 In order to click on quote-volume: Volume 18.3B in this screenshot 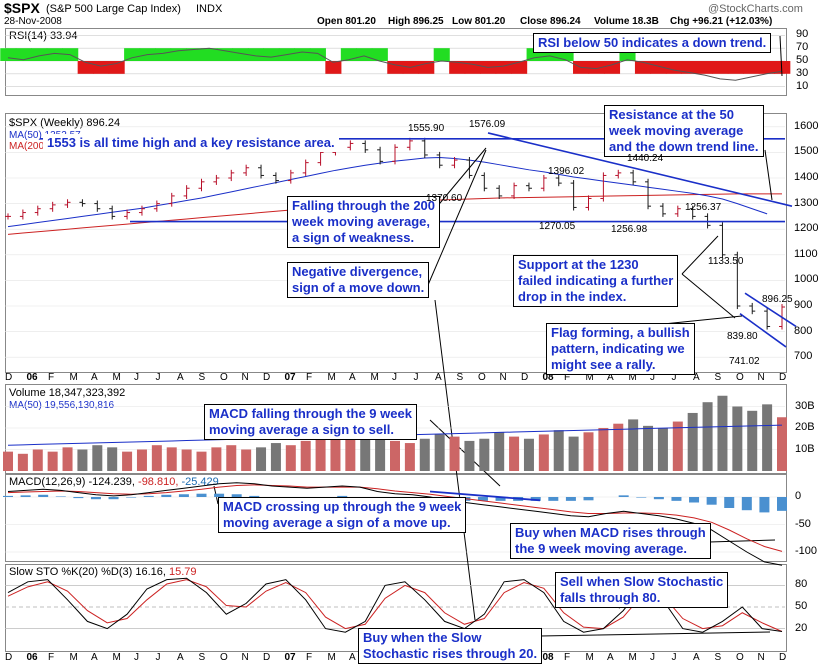, I will do `click(626, 21)`.